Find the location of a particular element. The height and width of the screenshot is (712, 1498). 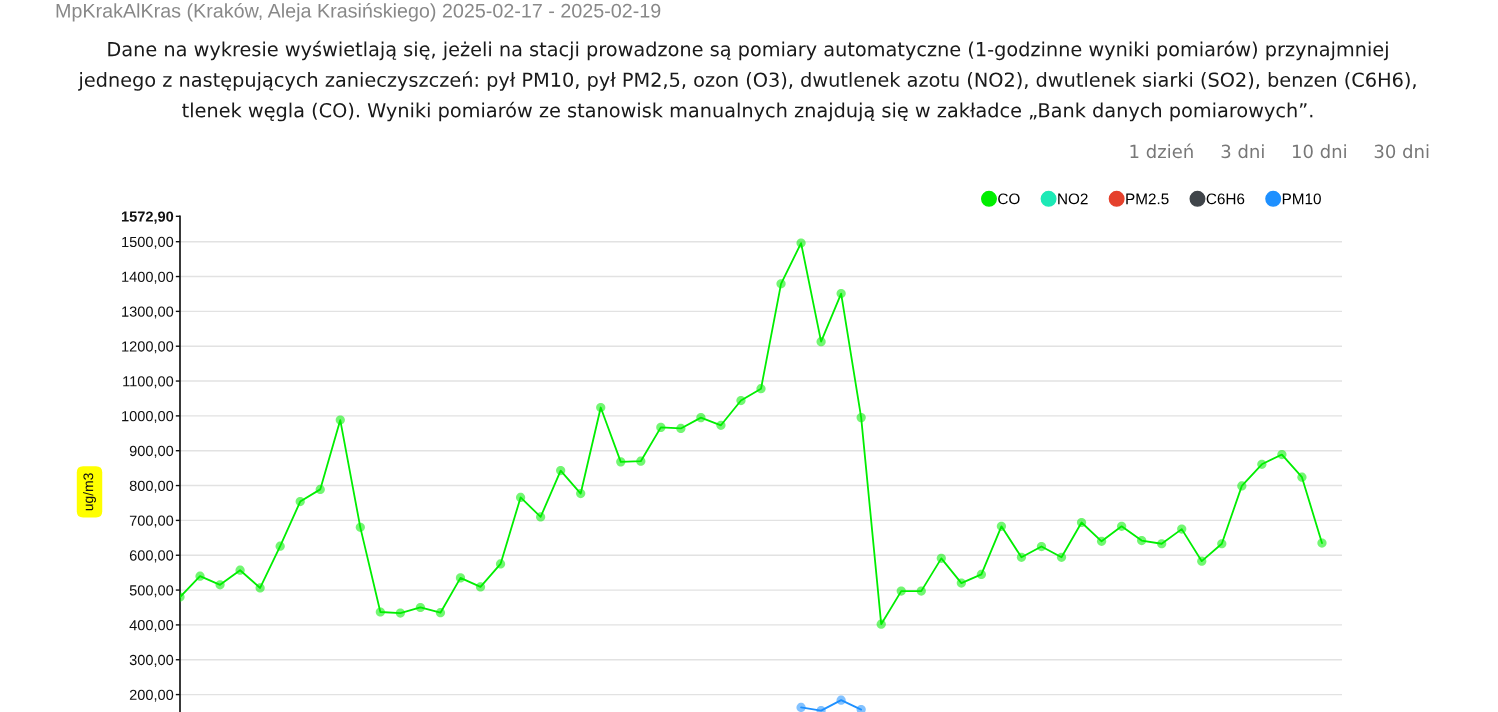

y-tick-label: 1100,00 is located at coordinates (148, 382).